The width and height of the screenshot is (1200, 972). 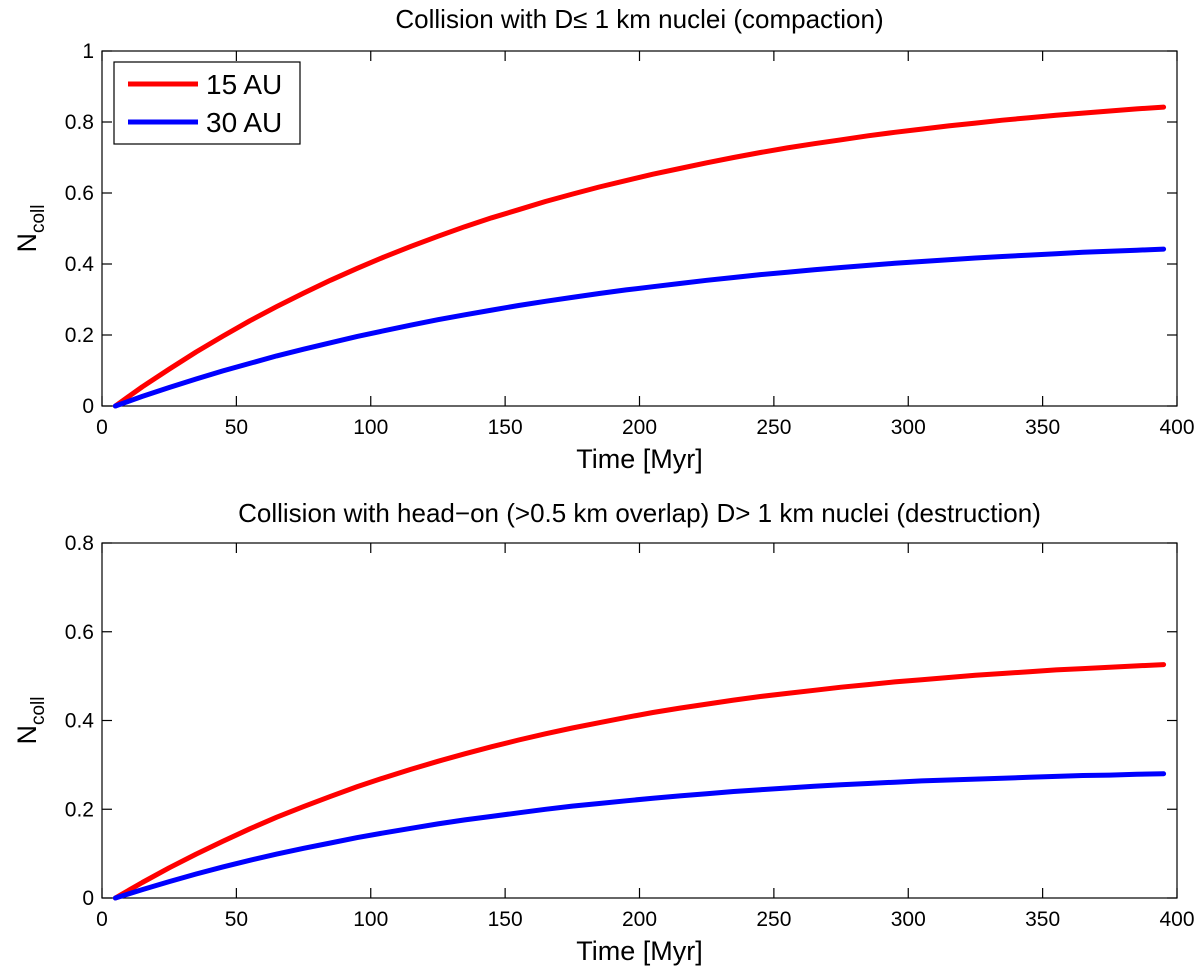 I want to click on series-line-30-au, so click(x=639, y=327).